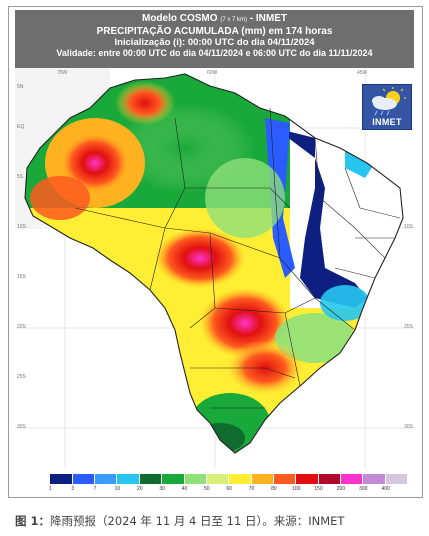  Describe the element at coordinates (22, 377) in the screenshot. I see `lat-label: 25S` at that location.